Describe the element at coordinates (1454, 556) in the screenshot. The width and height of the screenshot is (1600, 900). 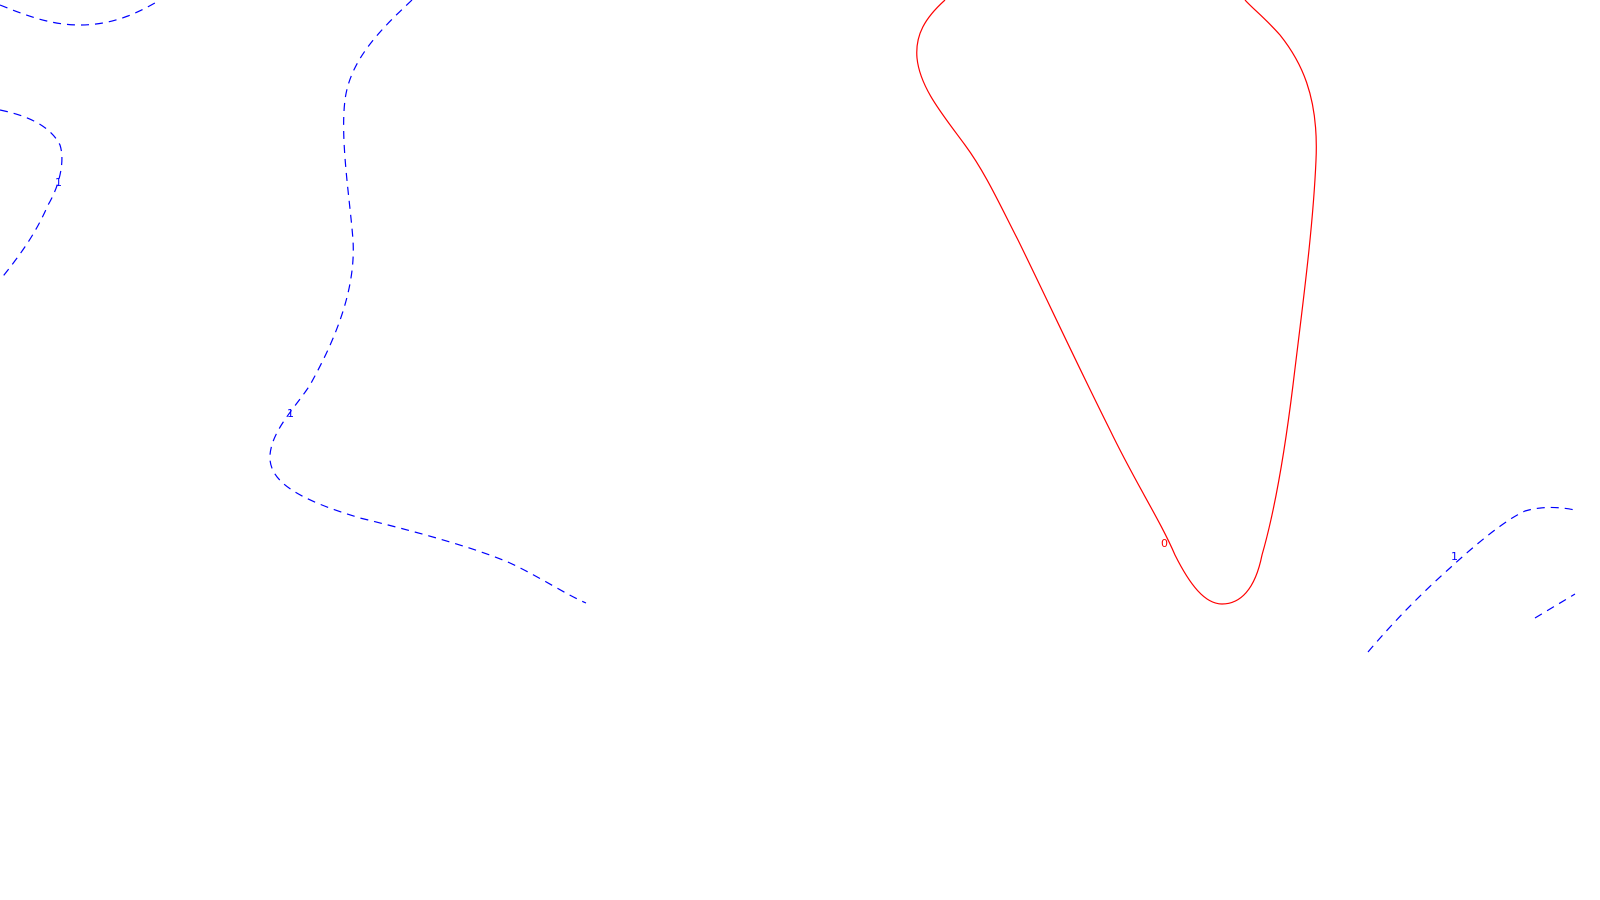
I see `contour-label-bottom-right: 1` at that location.